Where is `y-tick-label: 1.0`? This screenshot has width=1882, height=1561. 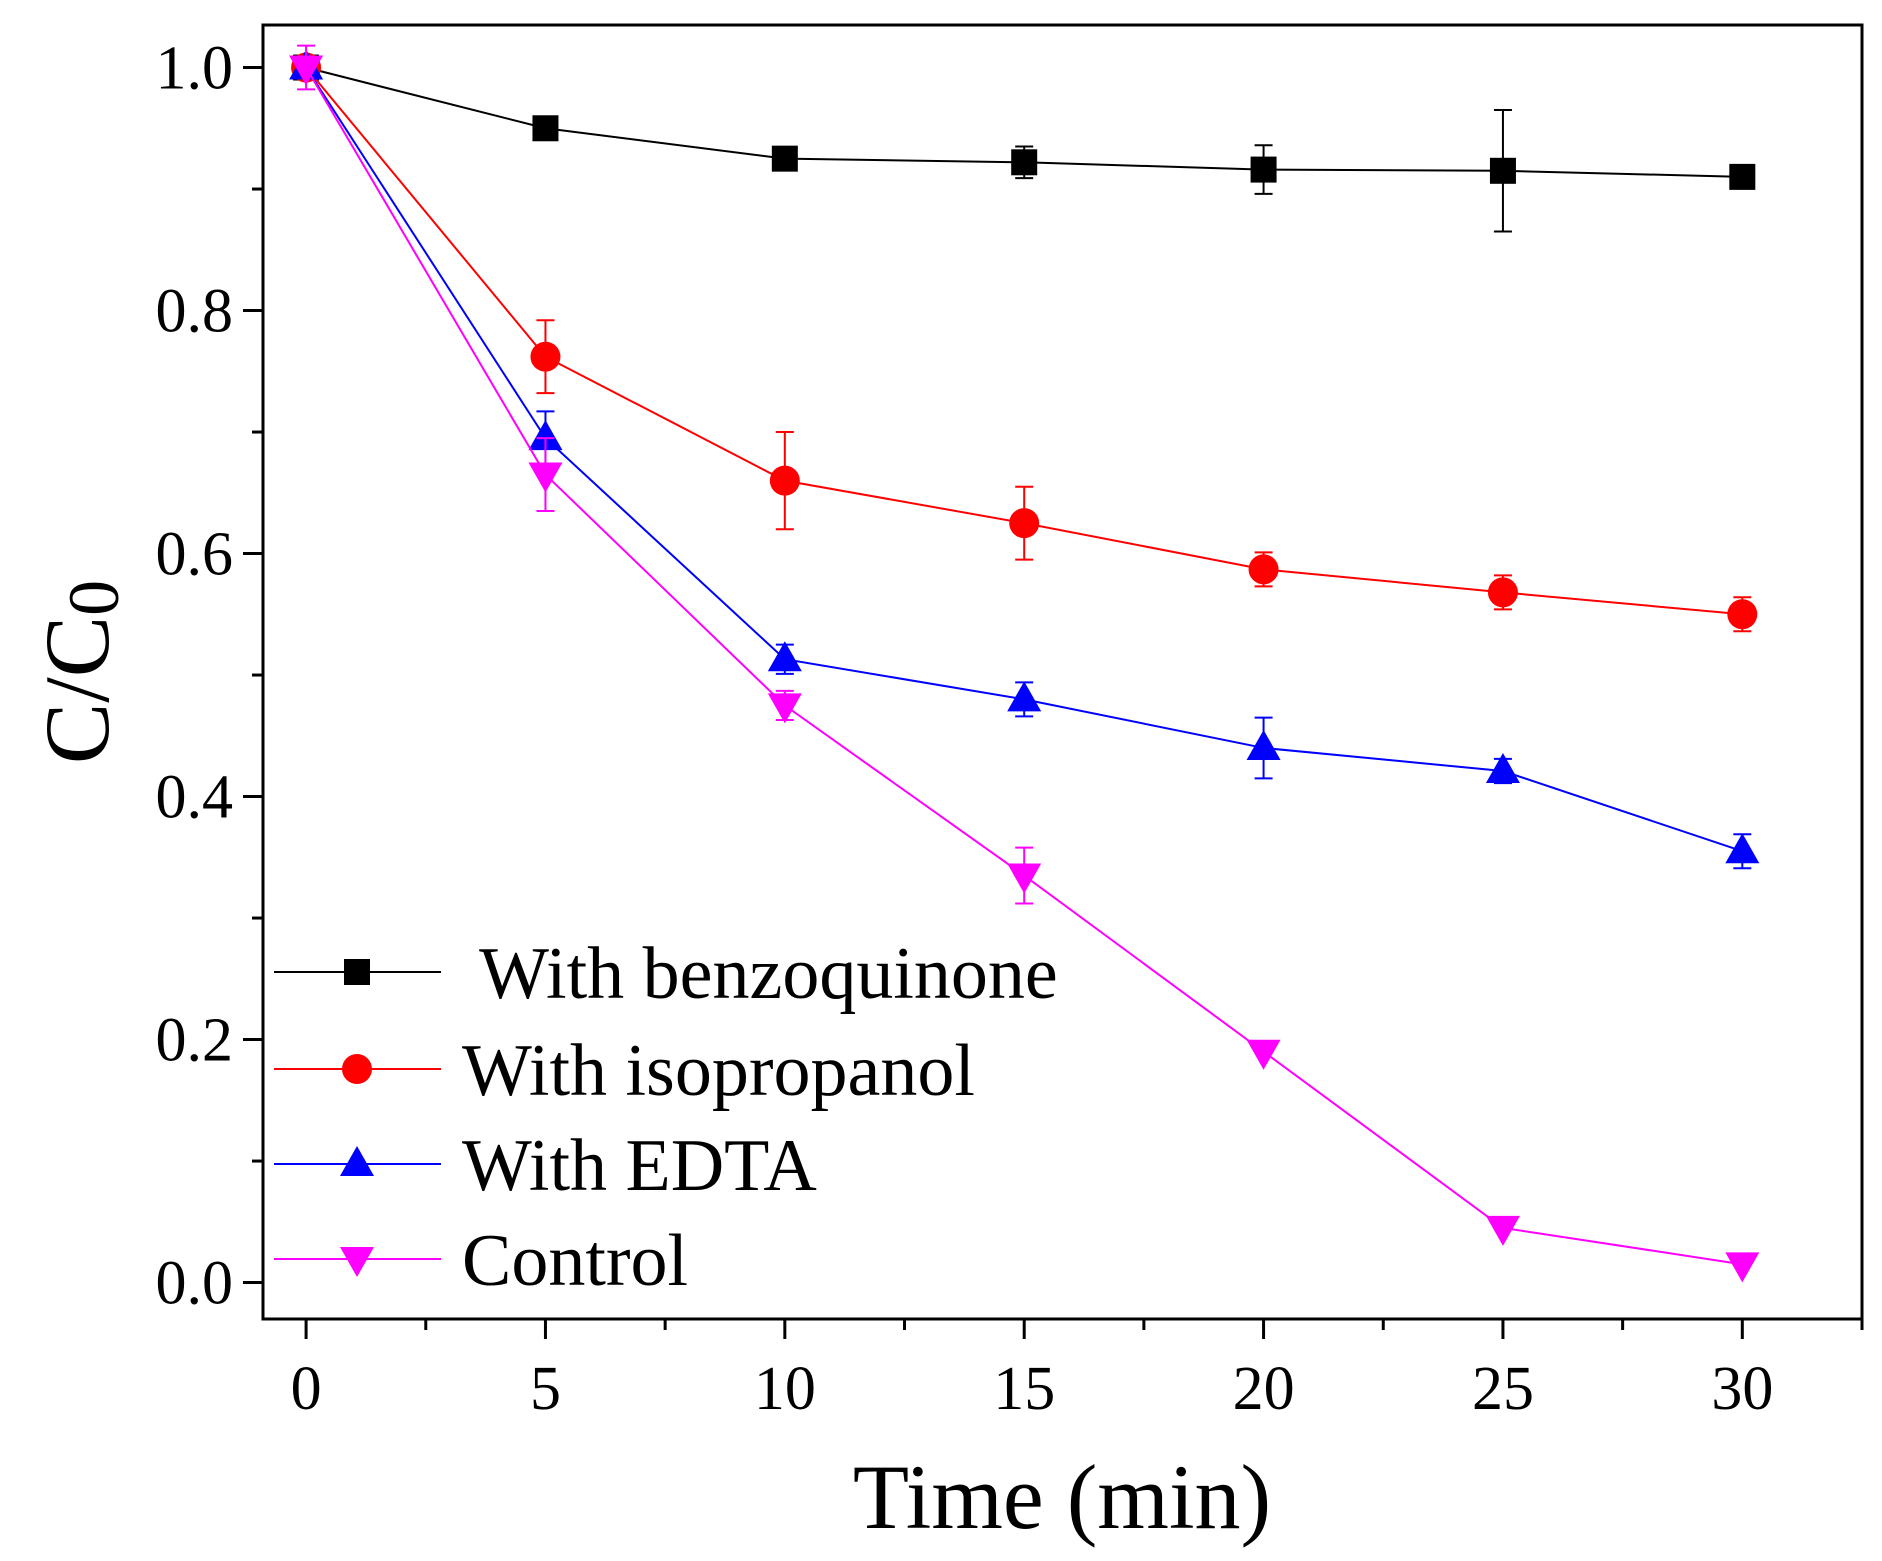
y-tick-label: 1.0 is located at coordinates (195, 69).